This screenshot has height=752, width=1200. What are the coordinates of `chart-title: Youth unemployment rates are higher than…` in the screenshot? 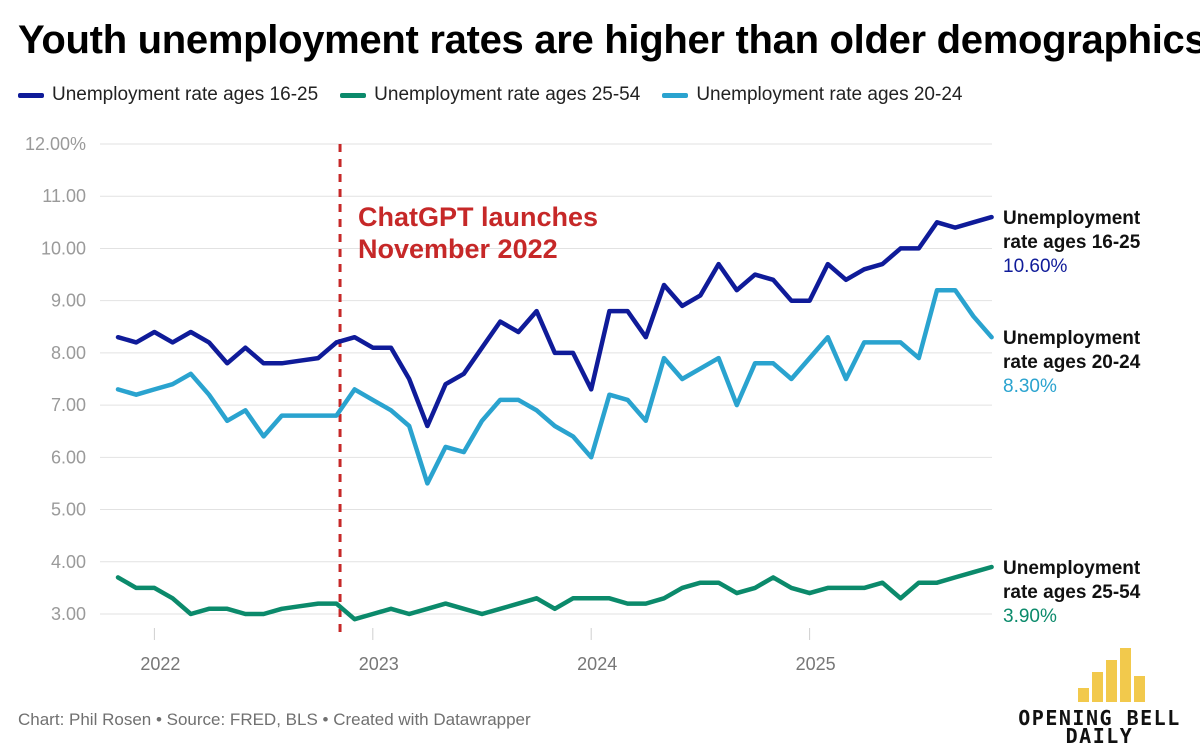 It's located at (609, 40).